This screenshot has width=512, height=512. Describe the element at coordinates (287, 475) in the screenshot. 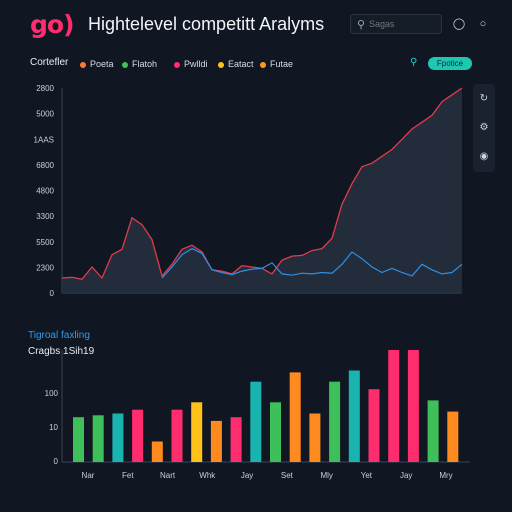

I see `x-tick-label: Set` at that location.